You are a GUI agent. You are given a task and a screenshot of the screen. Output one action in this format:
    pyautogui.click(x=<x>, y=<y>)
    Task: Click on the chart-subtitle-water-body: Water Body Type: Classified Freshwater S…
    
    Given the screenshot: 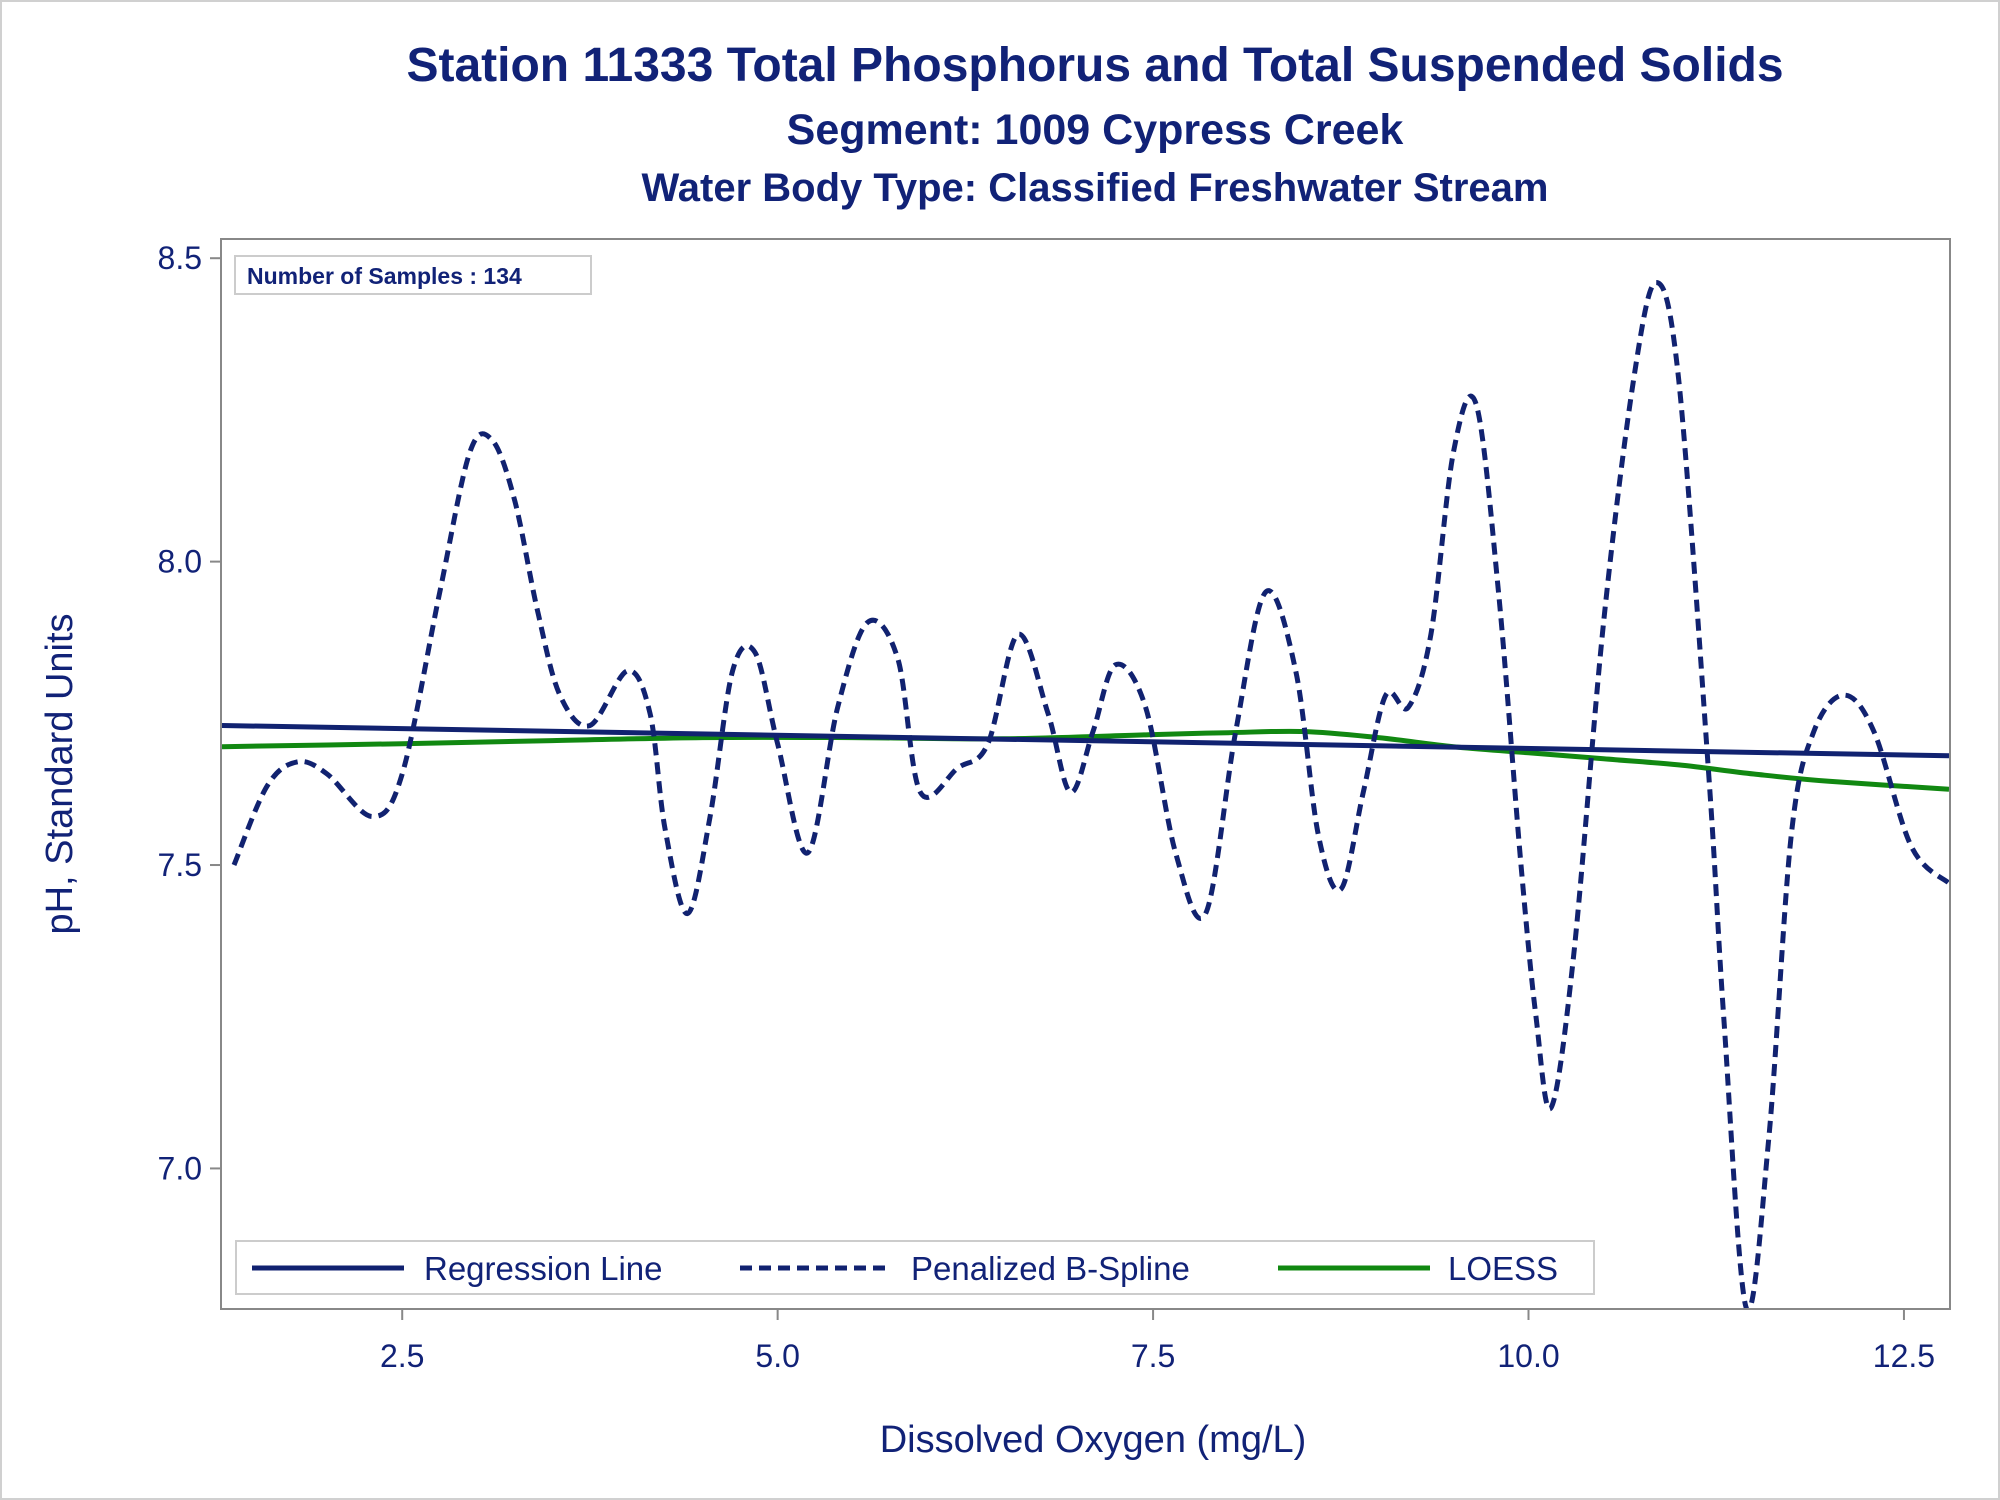 What is the action you would take?
    pyautogui.click(x=1095, y=188)
    